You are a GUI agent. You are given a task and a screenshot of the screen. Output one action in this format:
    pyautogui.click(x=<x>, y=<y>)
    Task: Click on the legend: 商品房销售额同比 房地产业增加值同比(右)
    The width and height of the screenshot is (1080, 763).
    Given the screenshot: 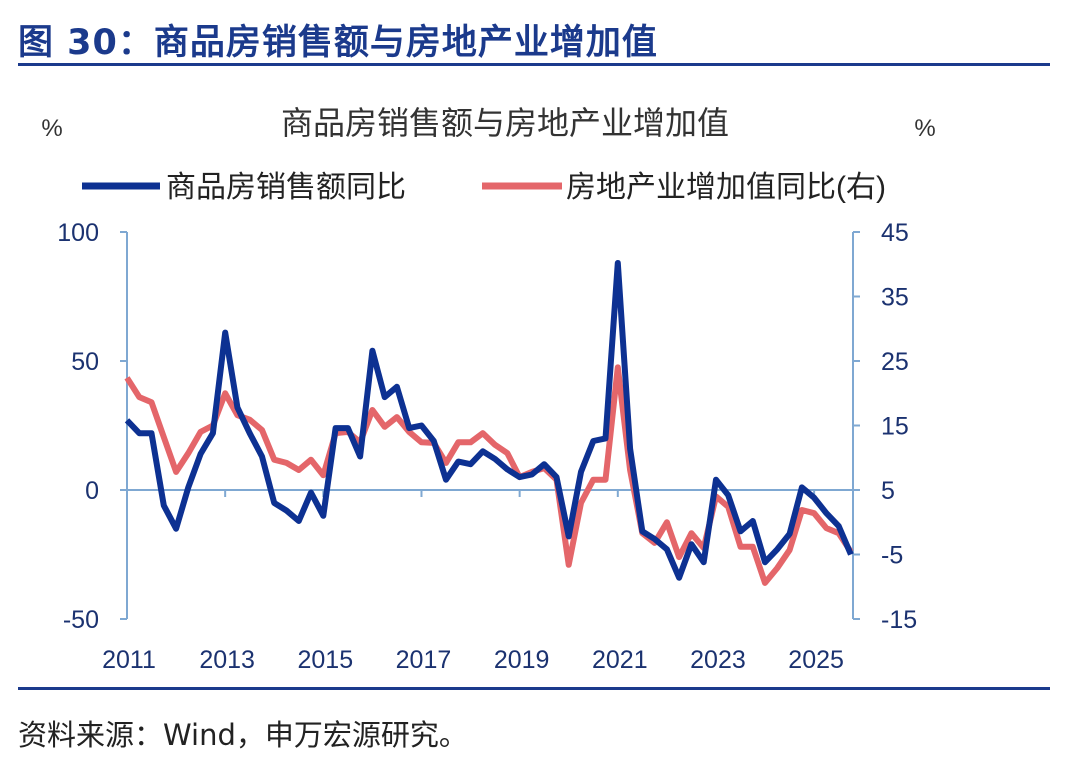 What is the action you would take?
    pyautogui.click(x=484, y=187)
    